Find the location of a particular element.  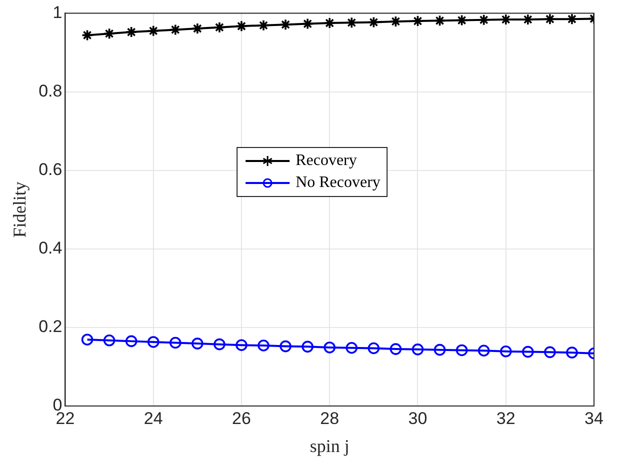

y-axis-title: Fidelity is located at coordinates (20, 210).